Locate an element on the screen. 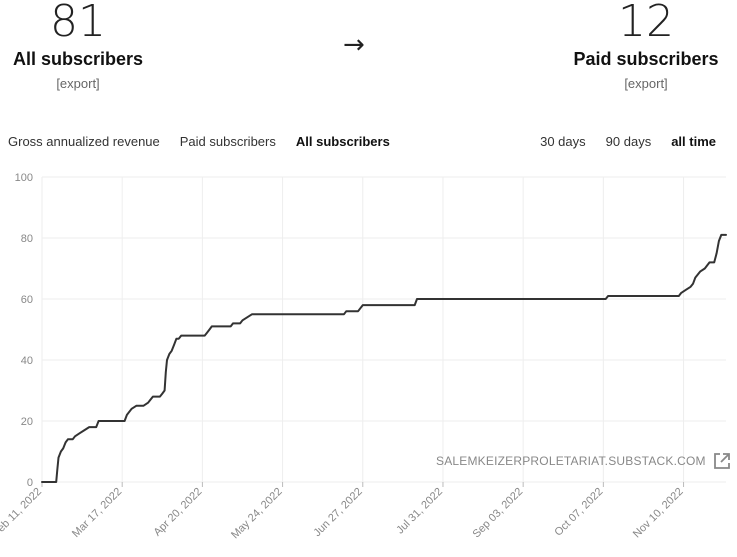 Image resolution: width=737 pixels, height=557 pixels. y-tick-label: 100 is located at coordinates (24, 178).